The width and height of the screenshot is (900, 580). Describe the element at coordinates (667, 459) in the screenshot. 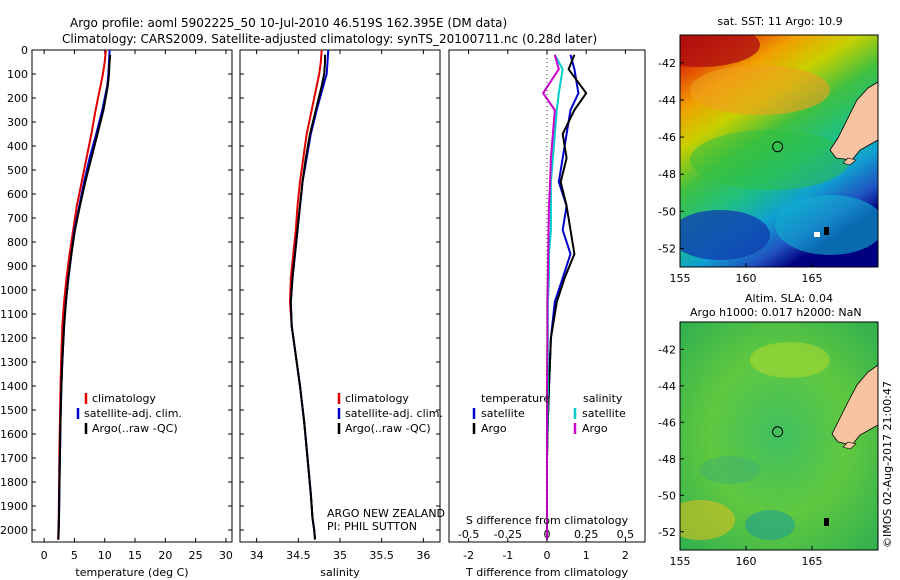

I see `map-lat-tick-label: -48` at that location.